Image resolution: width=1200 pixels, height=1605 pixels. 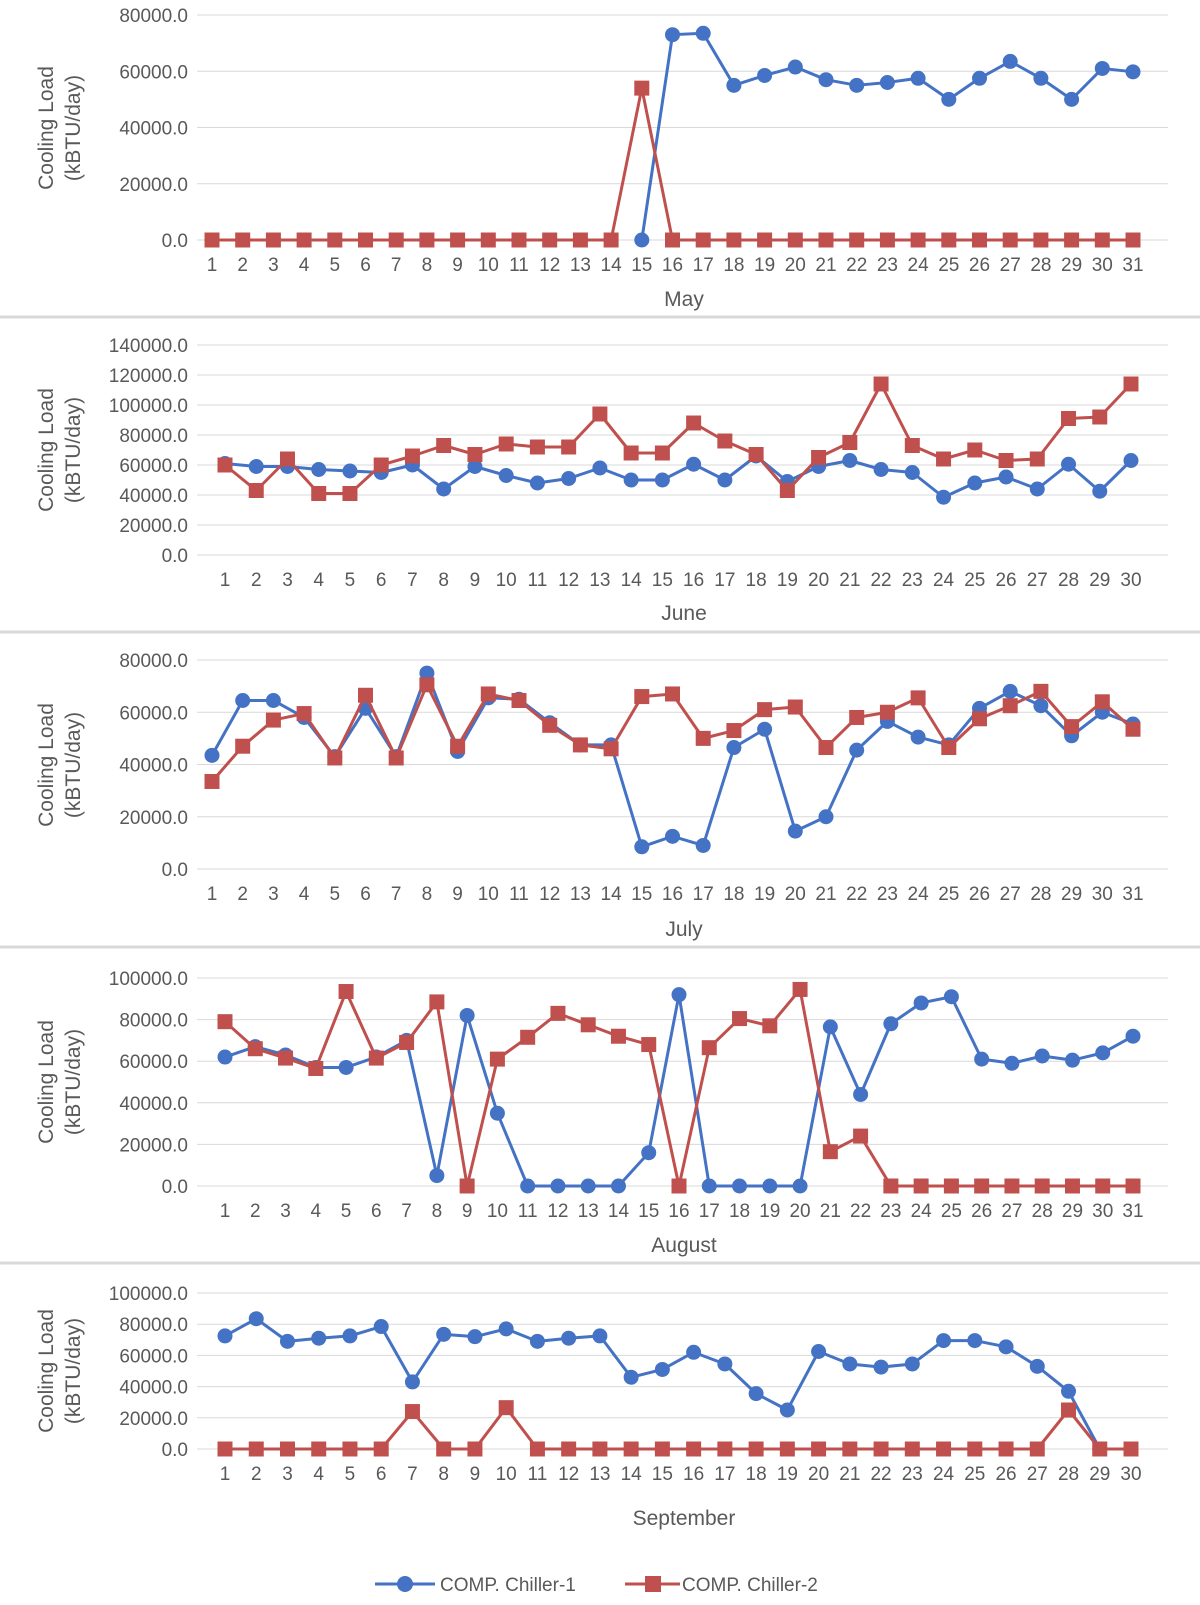 What do you see at coordinates (684, 929) in the screenshot?
I see `x-axis-title: July` at bounding box center [684, 929].